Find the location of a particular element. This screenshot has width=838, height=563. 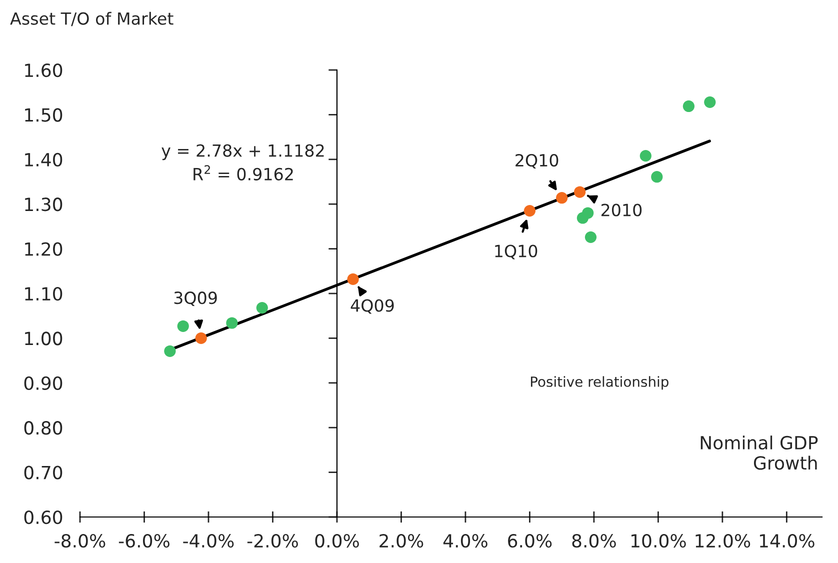

annotation: 2010 is located at coordinates (621, 210).